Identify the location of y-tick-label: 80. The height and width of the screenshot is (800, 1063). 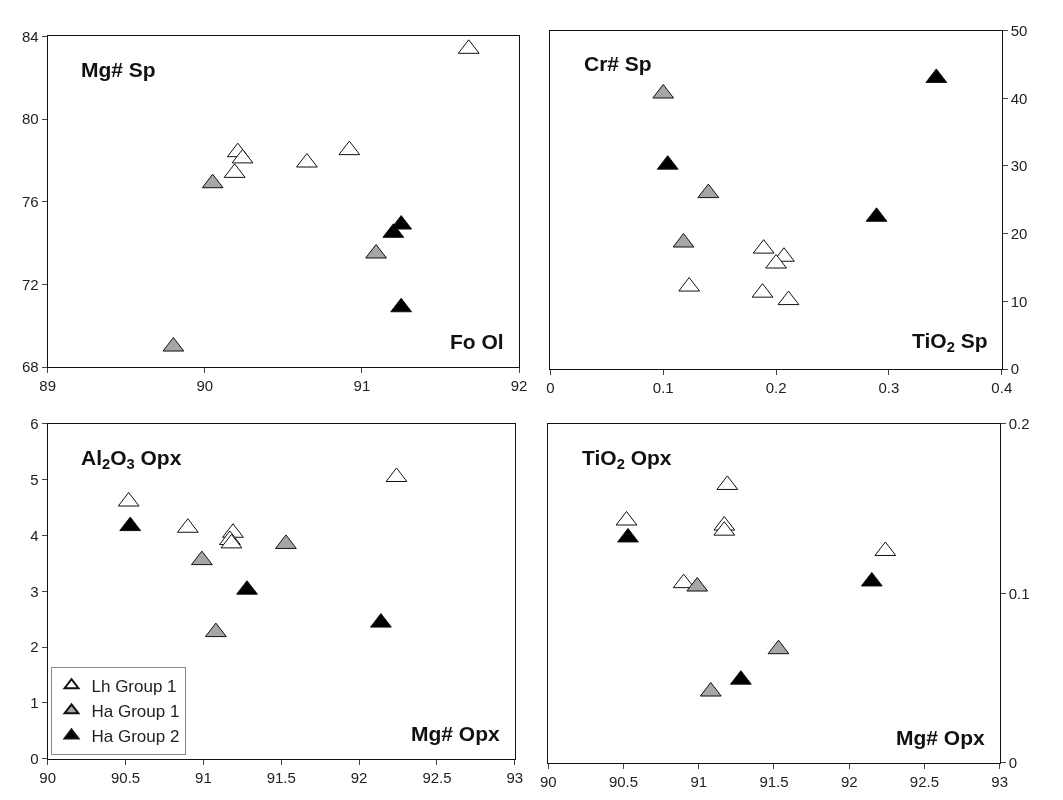
(30, 119).